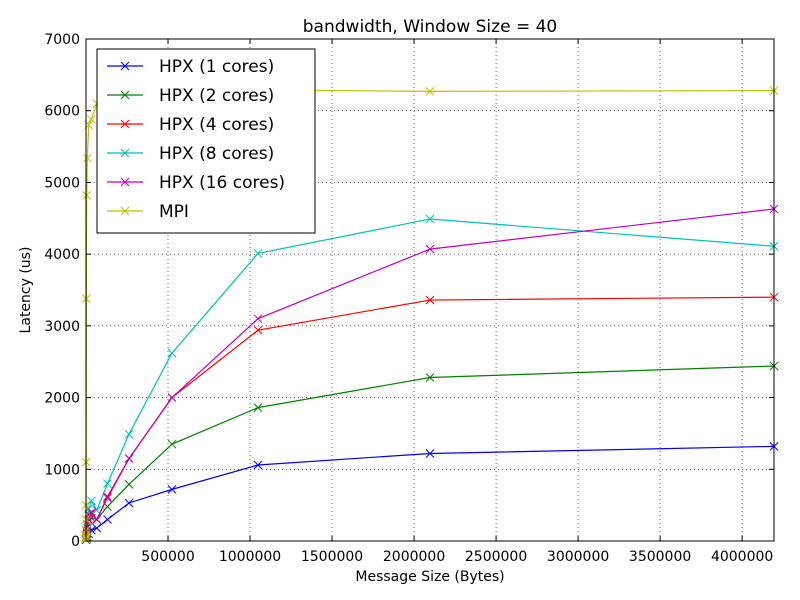  Describe the element at coordinates (167, 557) in the screenshot. I see `x-tick-label: 500000` at that location.